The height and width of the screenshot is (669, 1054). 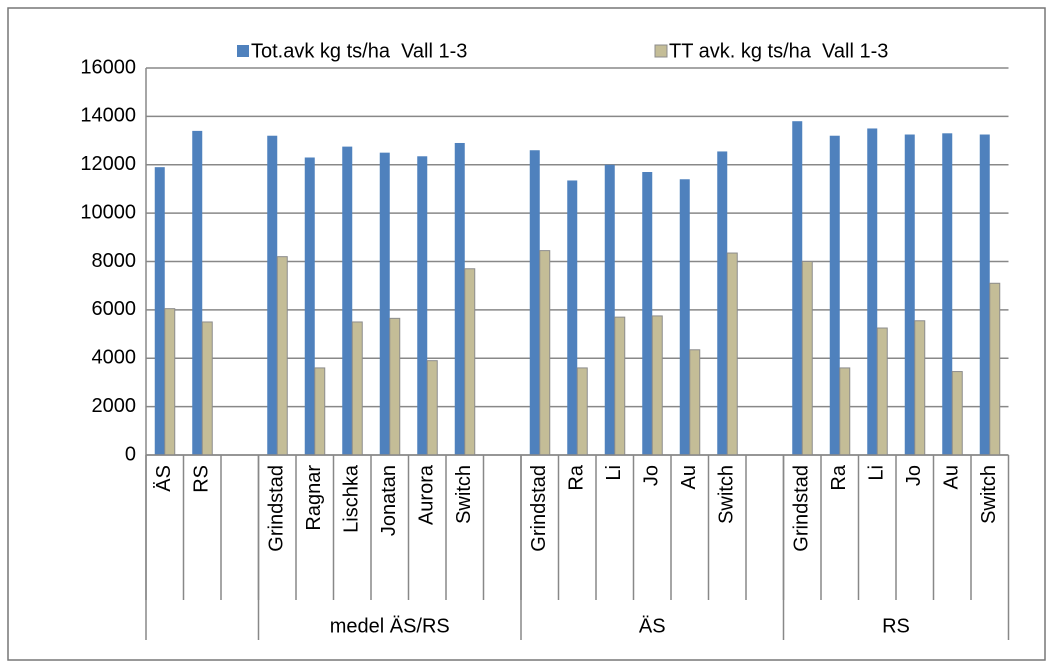 I want to click on x-tick-label: Aurora, so click(x=427, y=494).